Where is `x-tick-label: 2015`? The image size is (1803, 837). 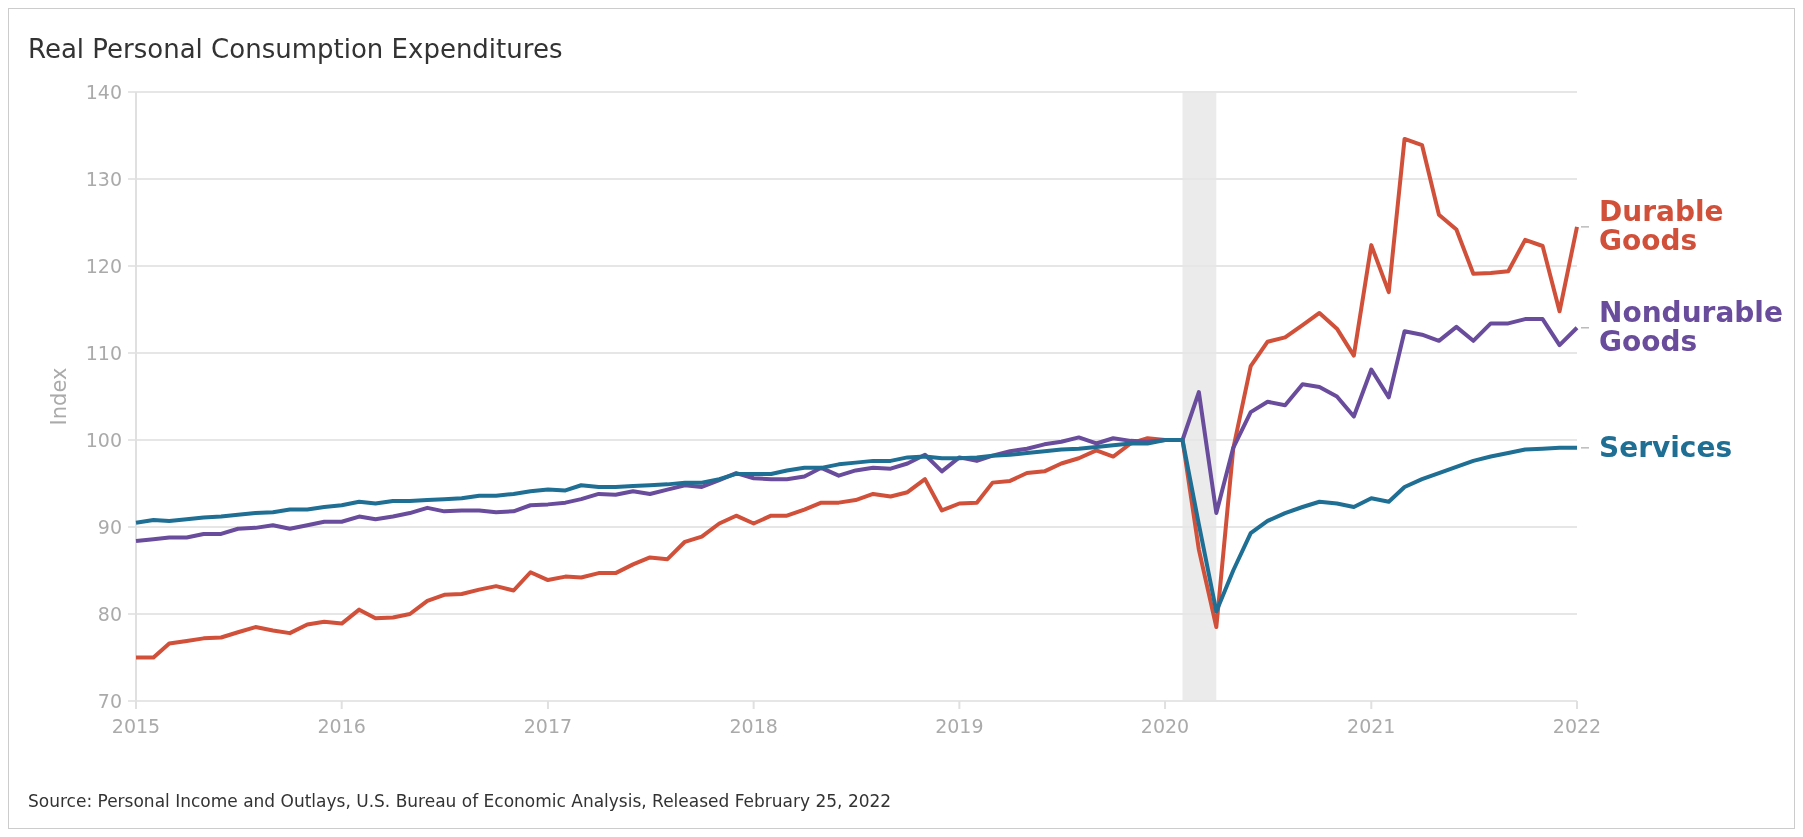 x-tick-label: 2015 is located at coordinates (136, 726).